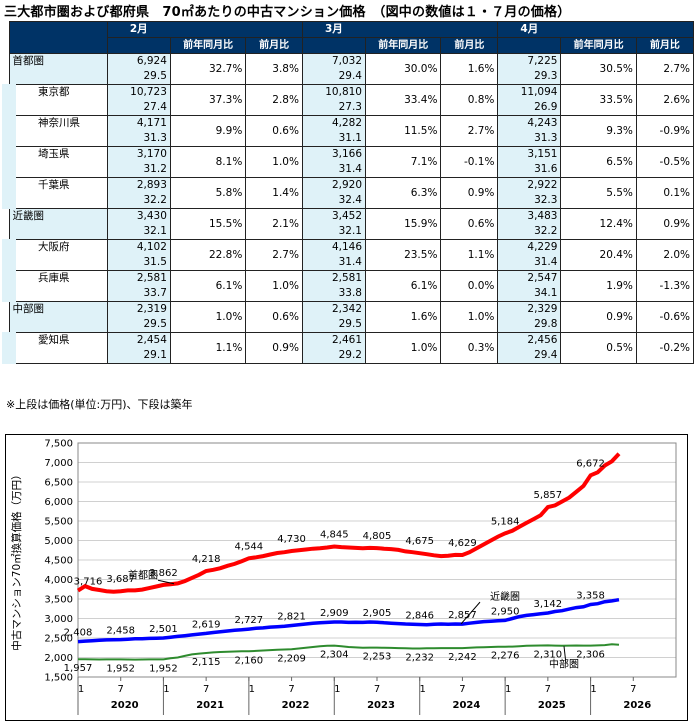 The width and height of the screenshot is (694, 724). I want to click on price-cell: 10,810, so click(334, 92).